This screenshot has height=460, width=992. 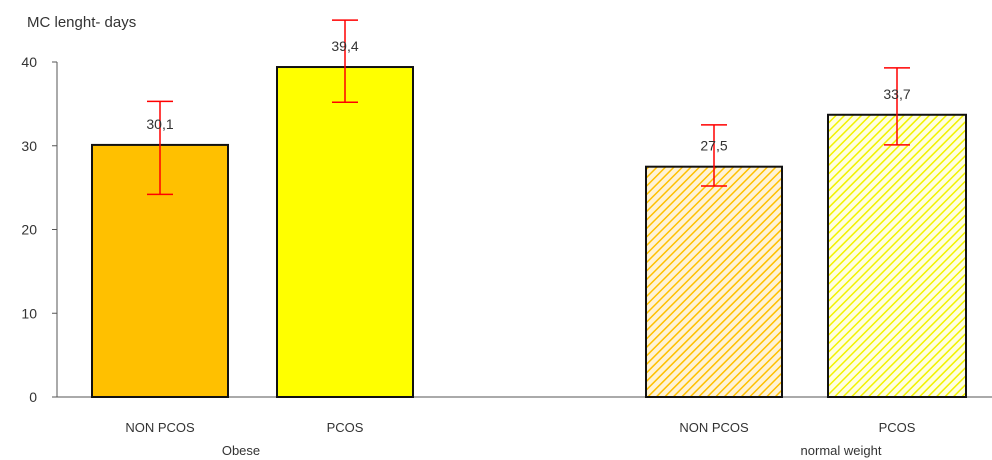 I want to click on y-tick-label: 40, so click(x=29, y=62).